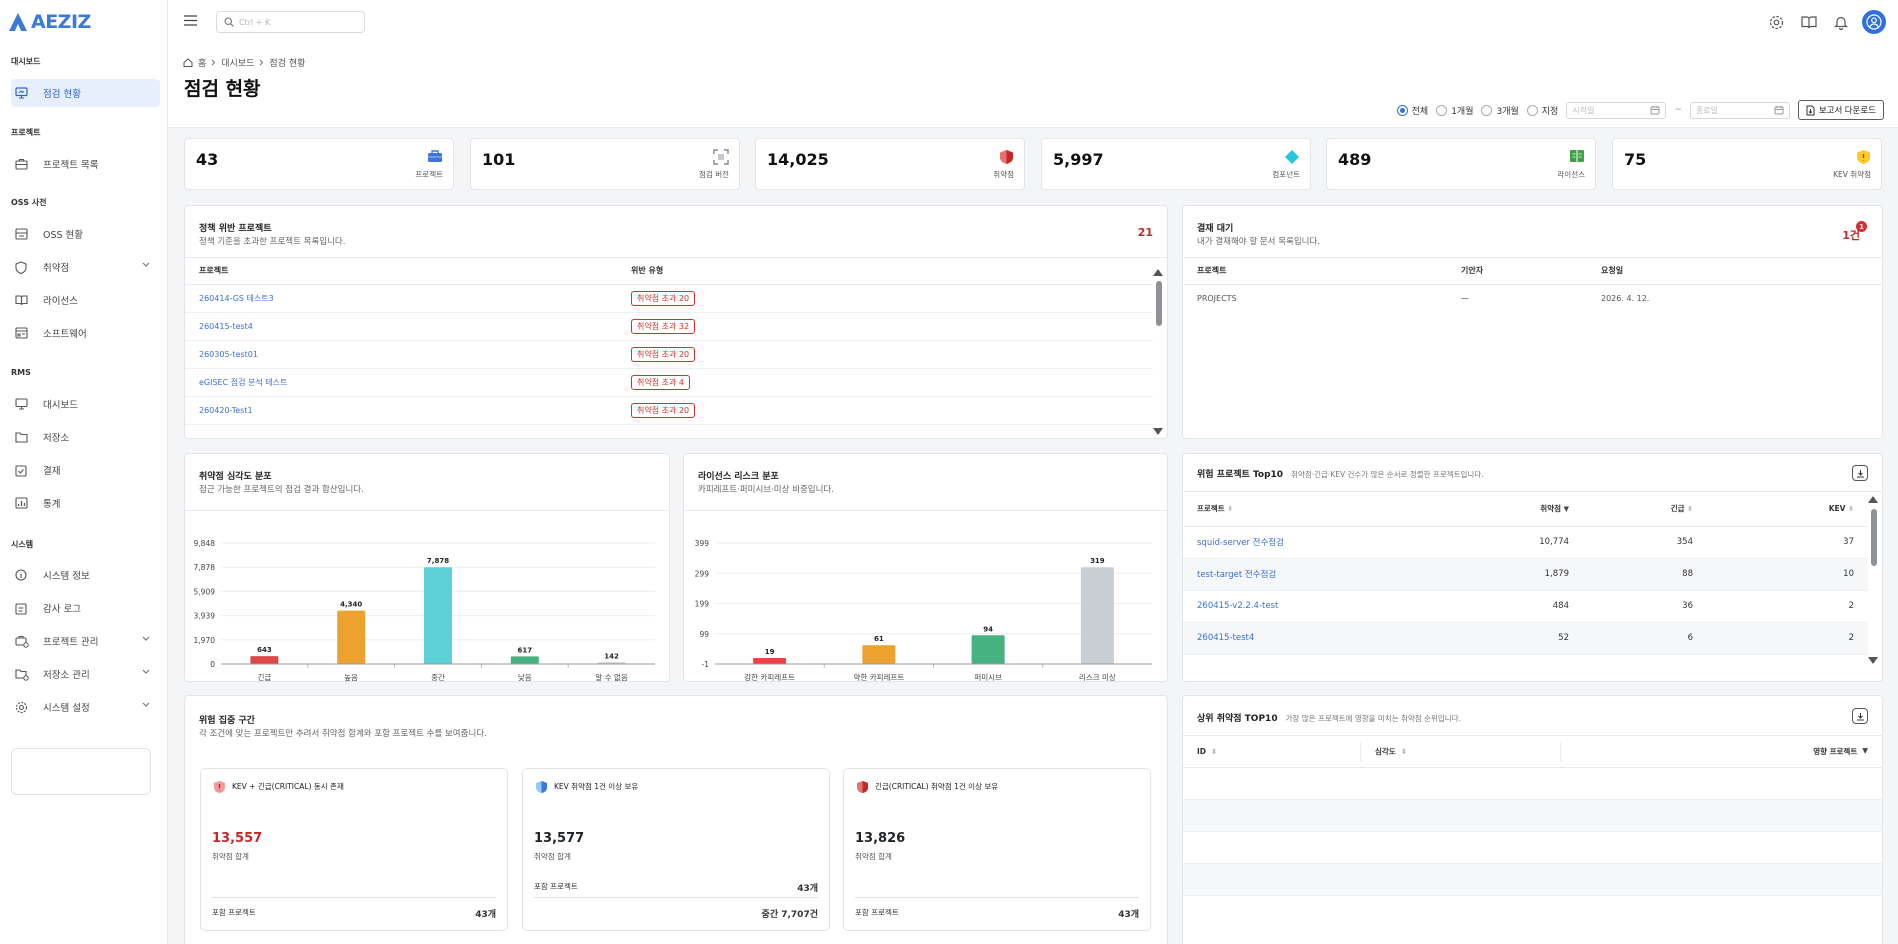 The width and height of the screenshot is (1898, 944). What do you see at coordinates (890, 164) in the screenshot?
I see `kpi-card-vulnerabilities: 14,025 취약점` at bounding box center [890, 164].